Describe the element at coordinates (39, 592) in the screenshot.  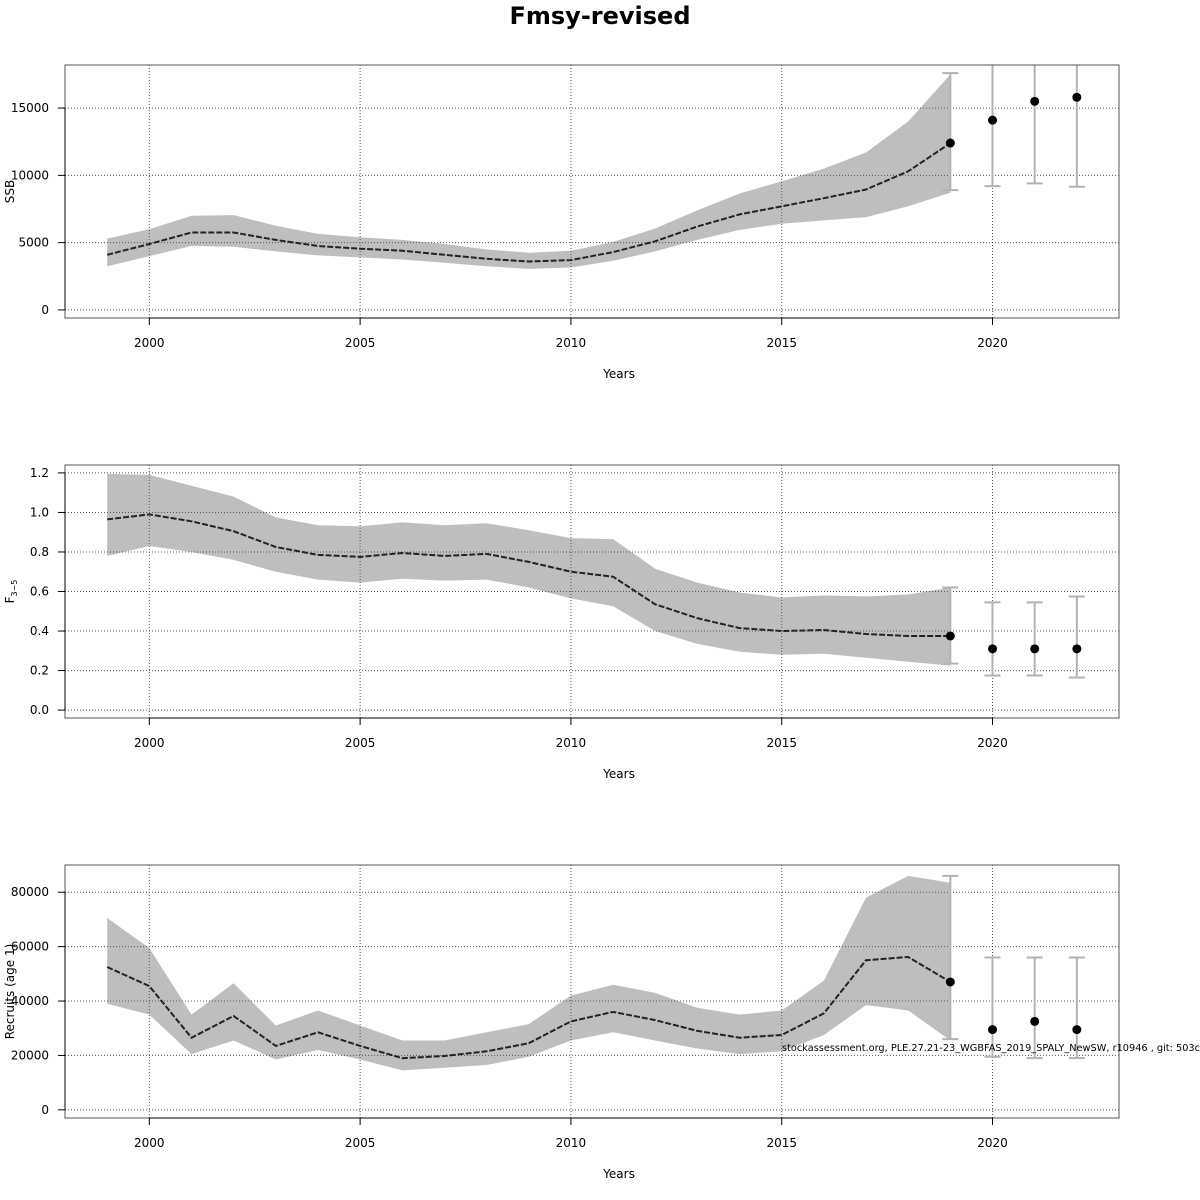
I see `y-tick-label: 0.6` at that location.